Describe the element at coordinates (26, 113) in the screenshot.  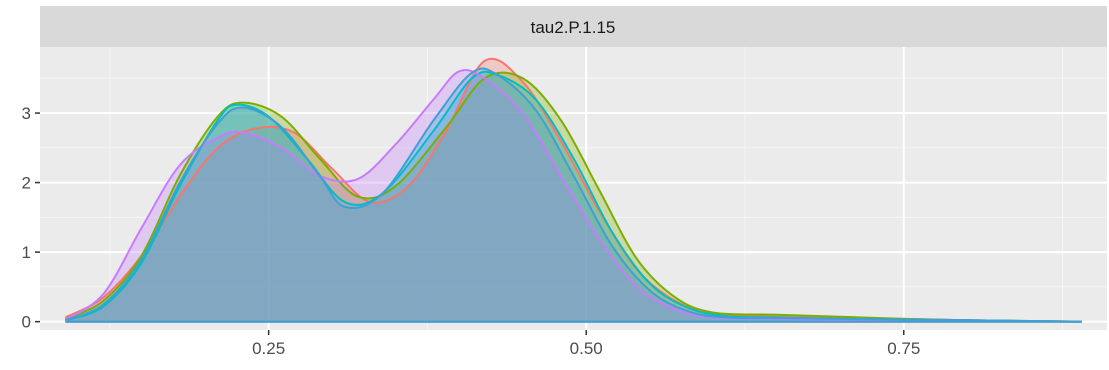
I see `y-tick-label: 3` at that location.